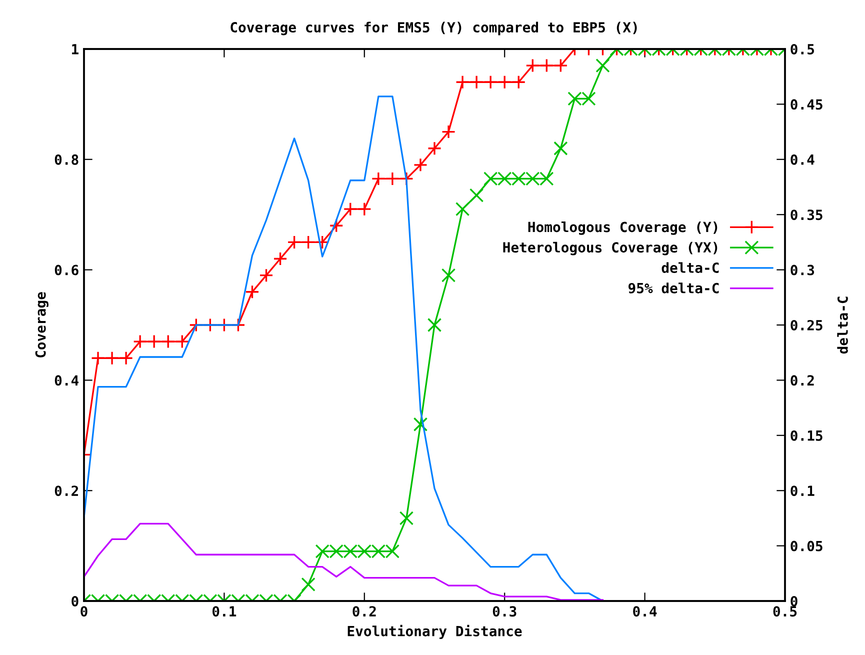  I want to click on y2-tick-label: 0.35, so click(806, 215).